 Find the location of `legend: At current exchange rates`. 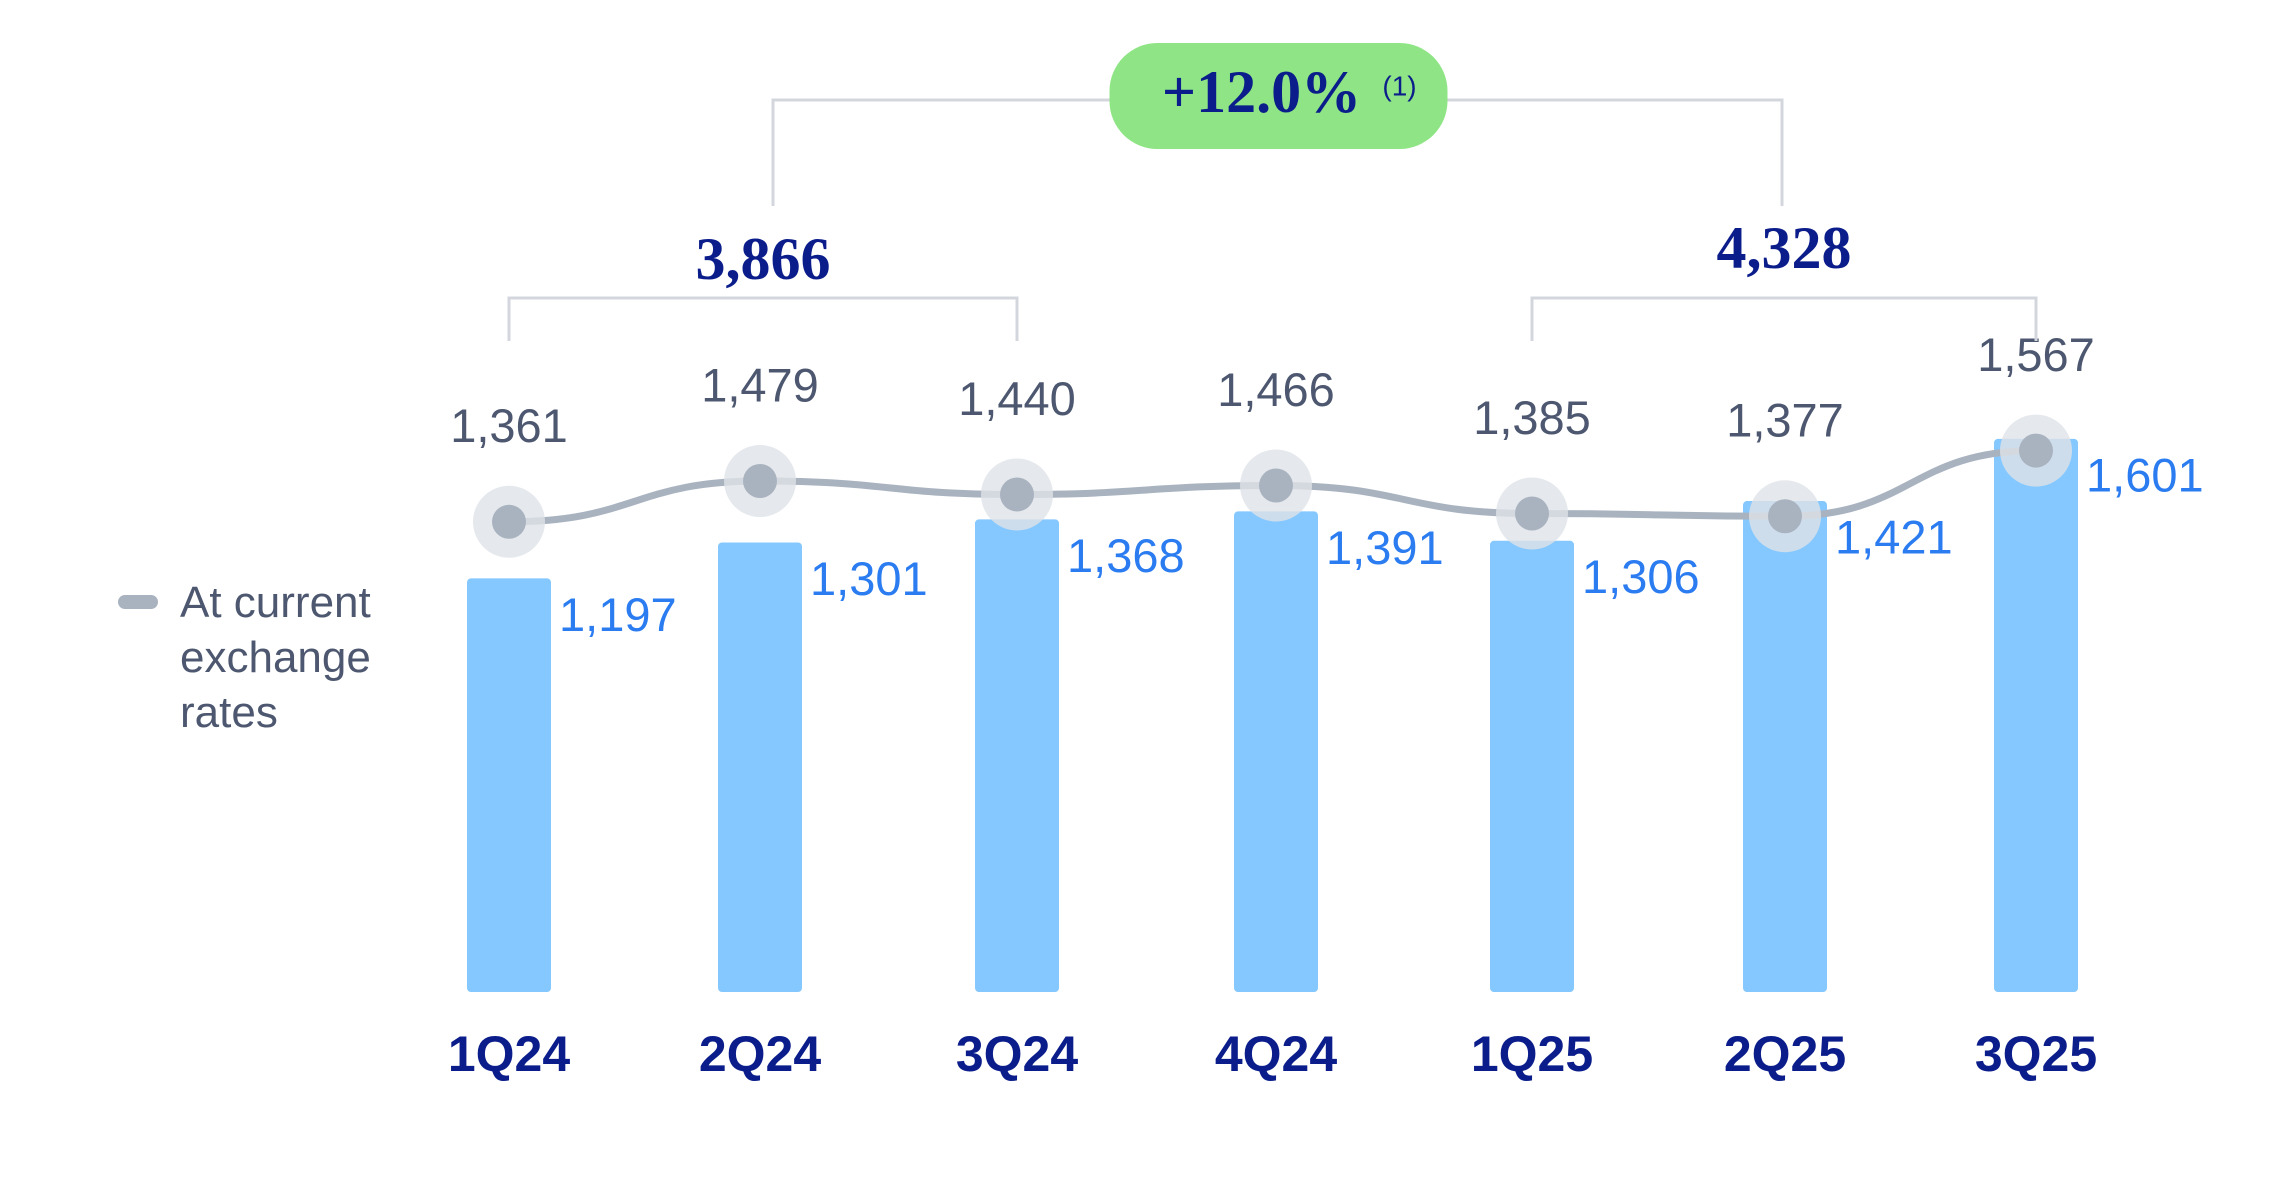

legend: At current exchange rates is located at coordinates (264, 657).